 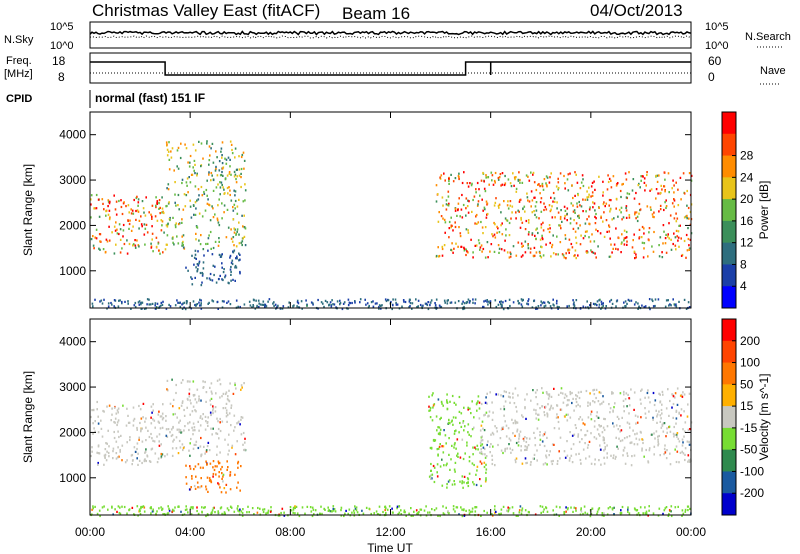 I want to click on velocity-colorbar-label: Velocity [m s^-1], so click(x=764, y=417).